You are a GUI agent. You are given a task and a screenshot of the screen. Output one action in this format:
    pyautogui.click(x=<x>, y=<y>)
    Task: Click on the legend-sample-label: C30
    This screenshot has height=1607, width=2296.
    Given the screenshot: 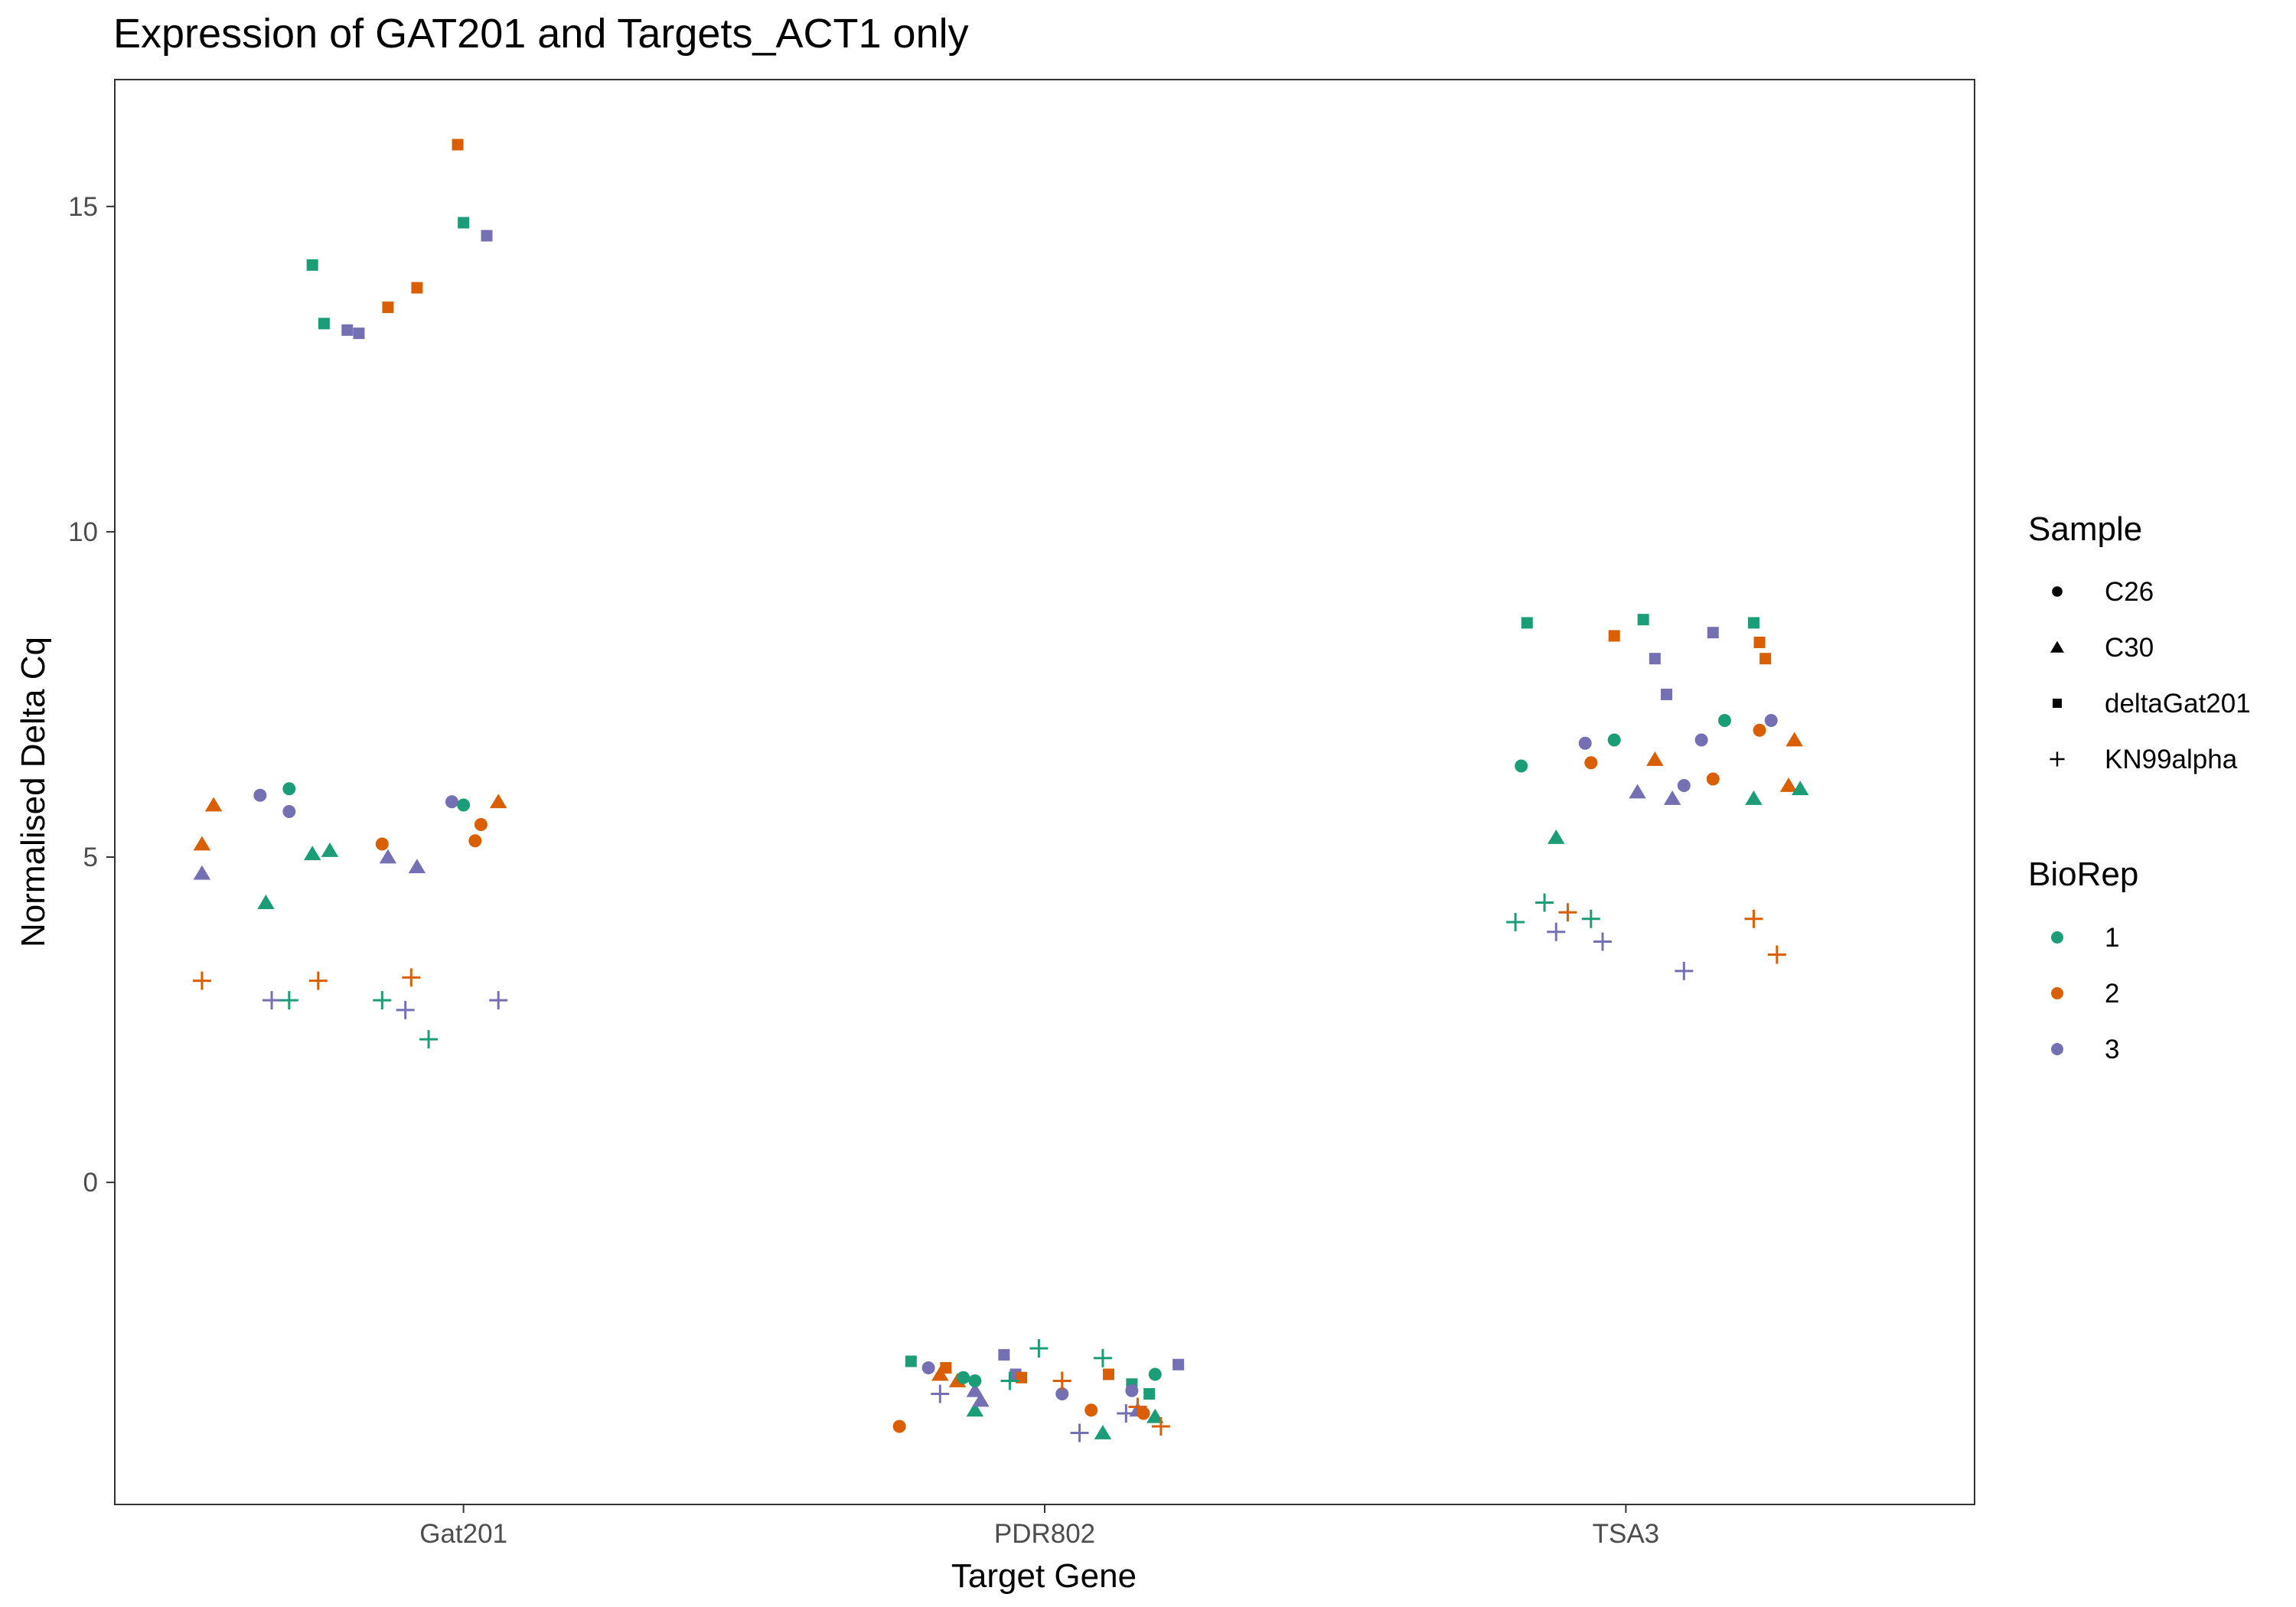 What is the action you would take?
    pyautogui.click(x=2129, y=648)
    